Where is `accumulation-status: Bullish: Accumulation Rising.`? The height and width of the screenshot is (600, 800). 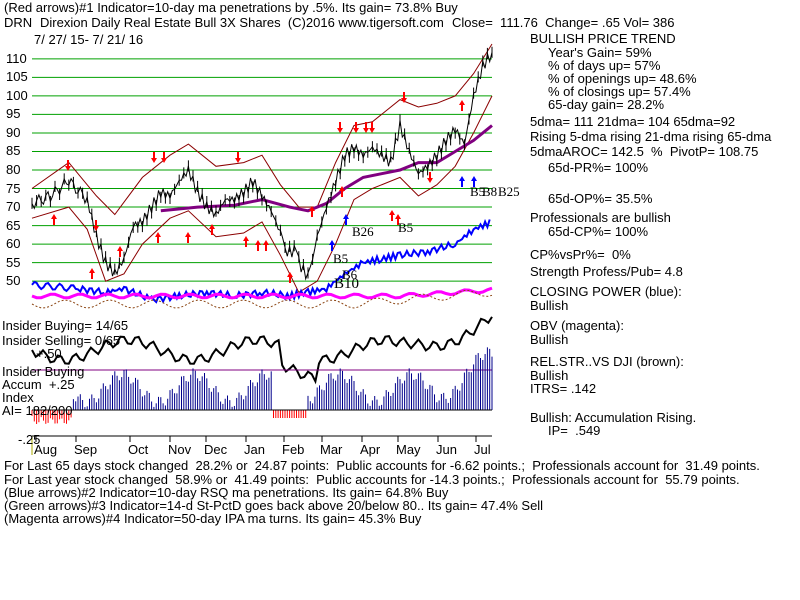 accumulation-status: Bullish: Accumulation Rising. is located at coordinates (613, 417).